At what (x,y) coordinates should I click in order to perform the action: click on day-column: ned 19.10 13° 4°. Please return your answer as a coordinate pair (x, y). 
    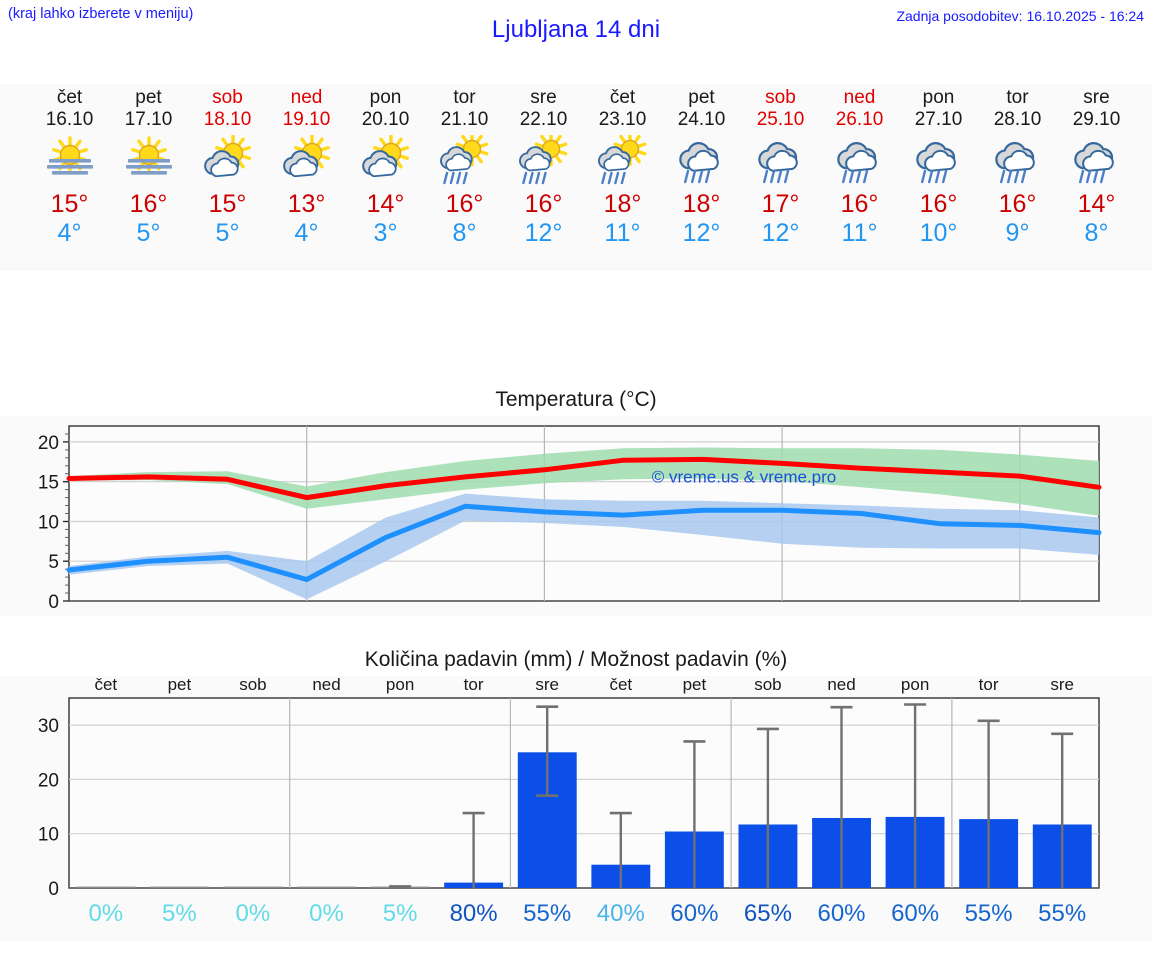
    Looking at the image, I should click on (306, 177).